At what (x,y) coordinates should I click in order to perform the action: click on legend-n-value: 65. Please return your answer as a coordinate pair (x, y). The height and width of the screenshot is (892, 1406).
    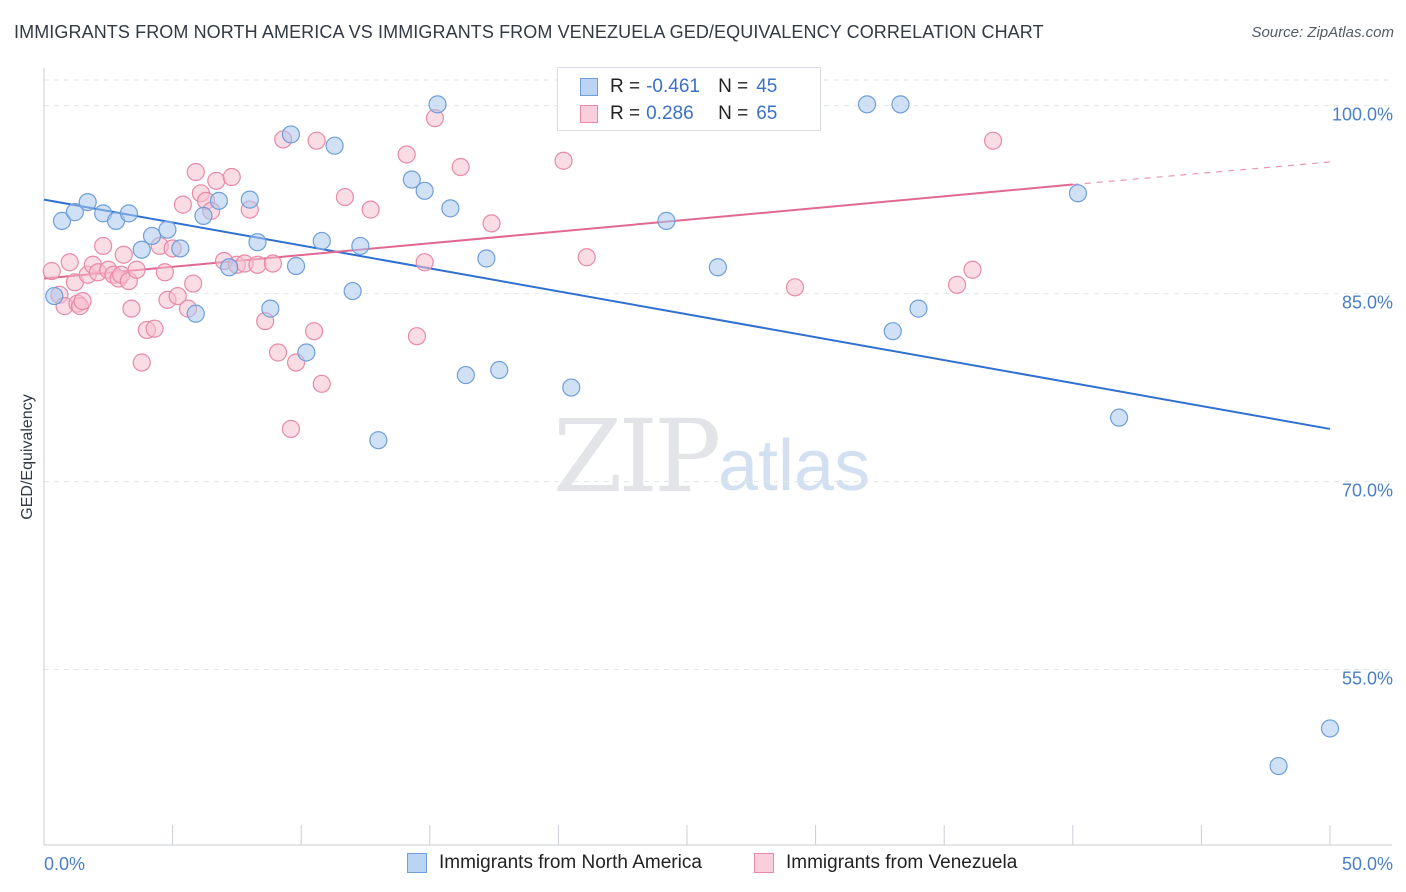
    Looking at the image, I should click on (767, 113).